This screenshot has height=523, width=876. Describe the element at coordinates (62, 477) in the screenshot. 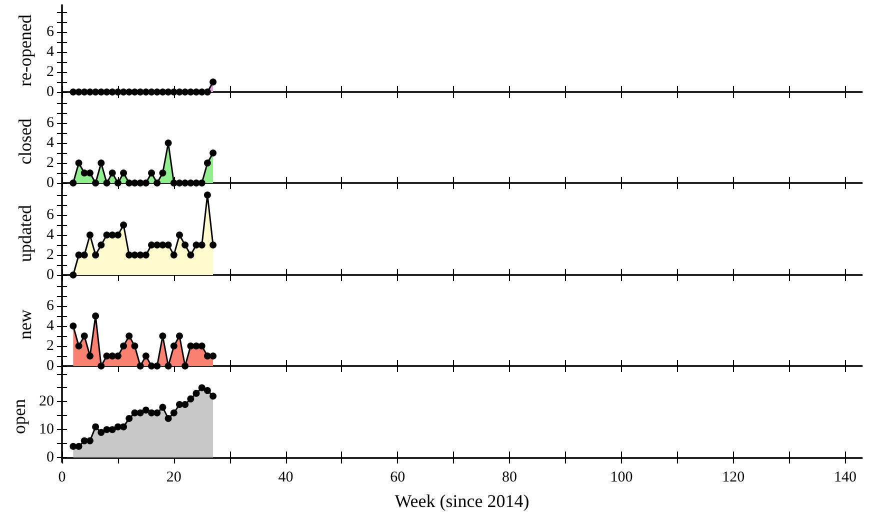

I see `x-tick-label: 0` at that location.